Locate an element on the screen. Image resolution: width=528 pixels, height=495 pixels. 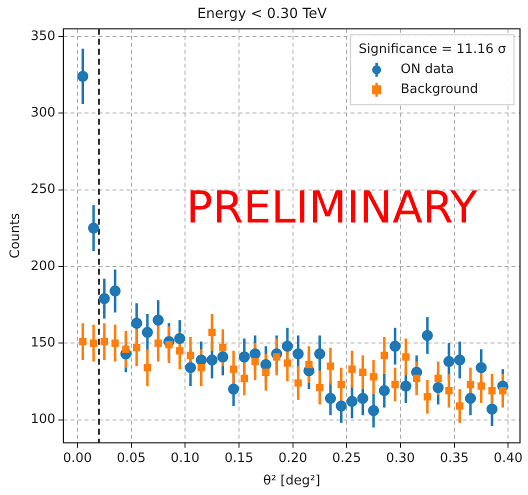
x-axis-title: θ² [deg²] is located at coordinates (291, 481).